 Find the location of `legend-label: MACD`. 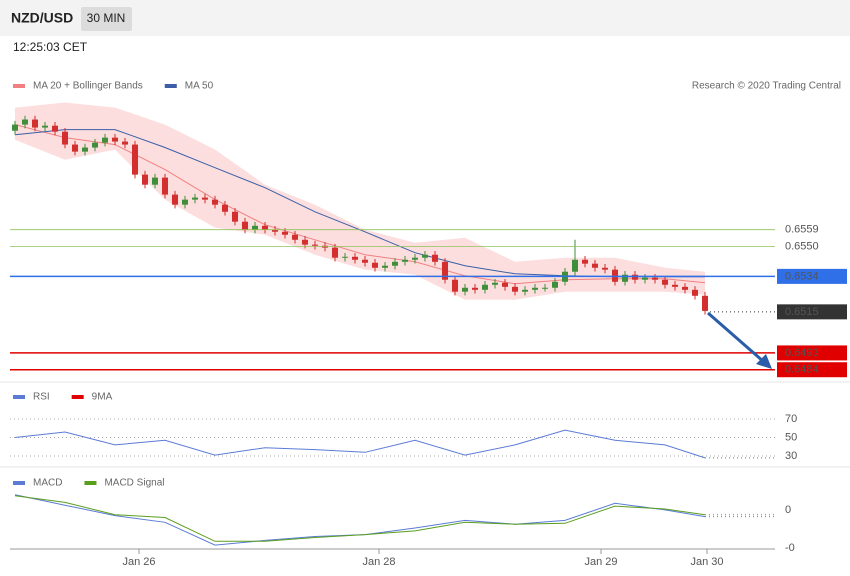

legend-label: MACD is located at coordinates (47, 483).